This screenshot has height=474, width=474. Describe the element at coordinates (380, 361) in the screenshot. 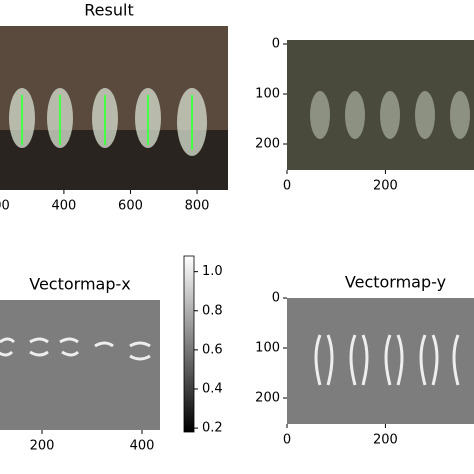

I see `vectormap-y-image` at that location.